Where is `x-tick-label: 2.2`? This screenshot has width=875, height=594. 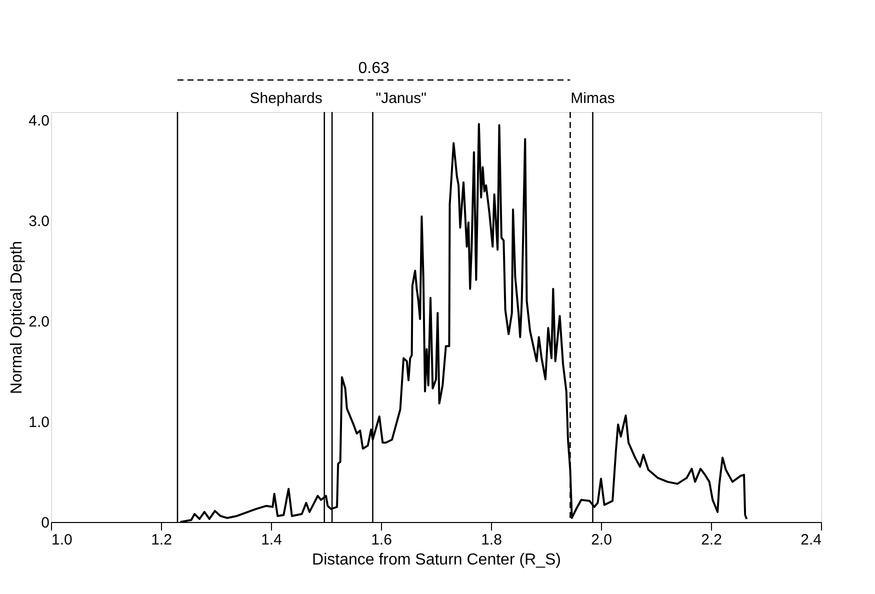
x-tick-label: 2.2 is located at coordinates (711, 540).